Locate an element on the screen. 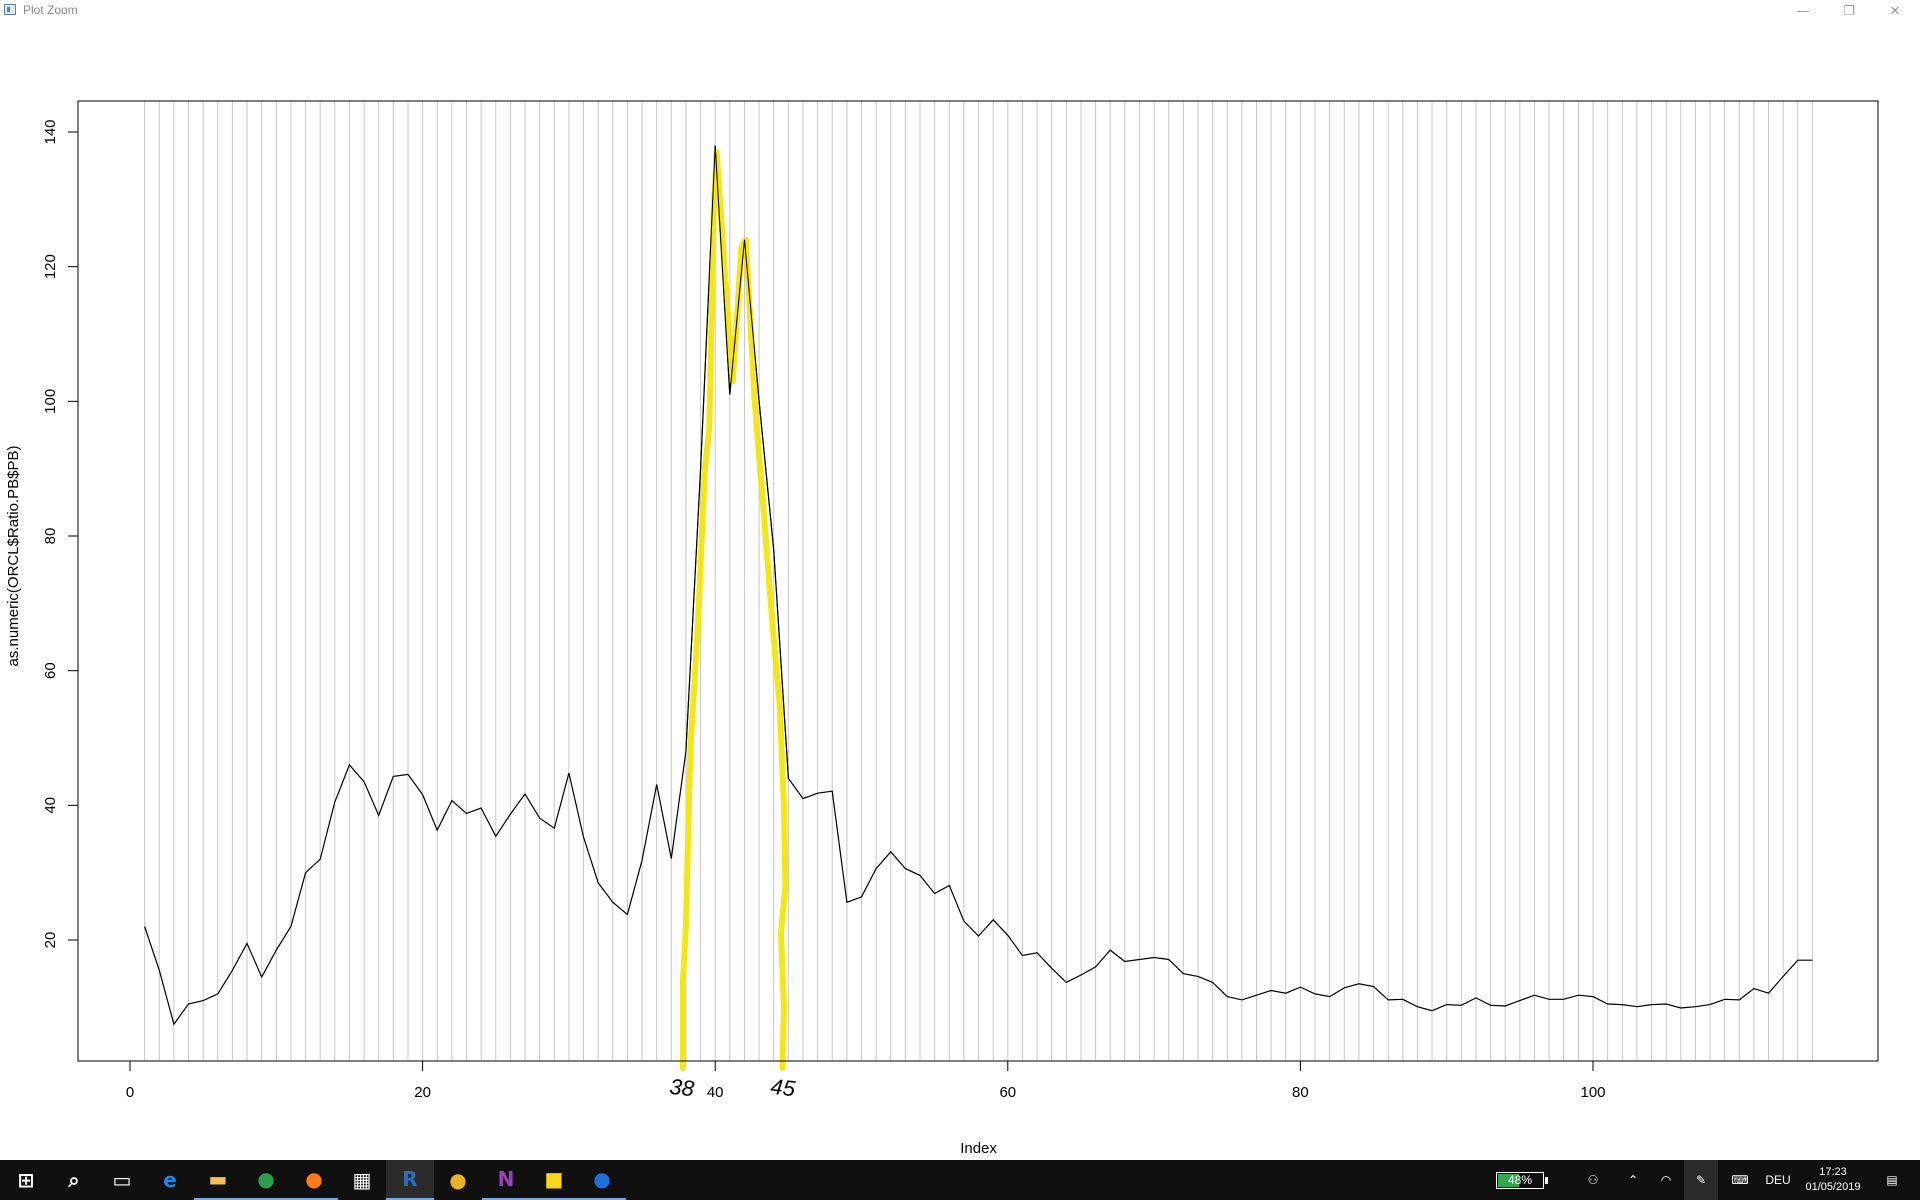 This screenshot has width=1920, height=1200. calculator-icon: ▦ is located at coordinates (362, 1180).